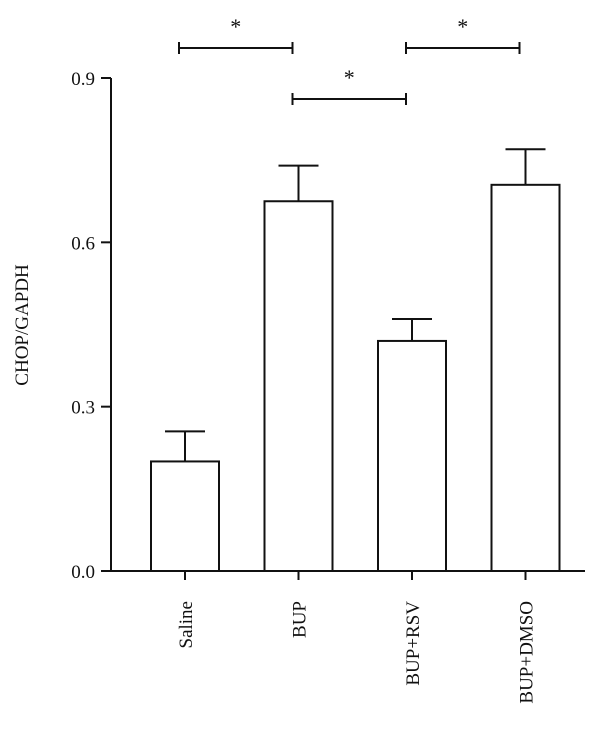 The height and width of the screenshot is (737, 600). What do you see at coordinates (83, 408) in the screenshot?
I see `y-tick-label: 0.3` at bounding box center [83, 408].